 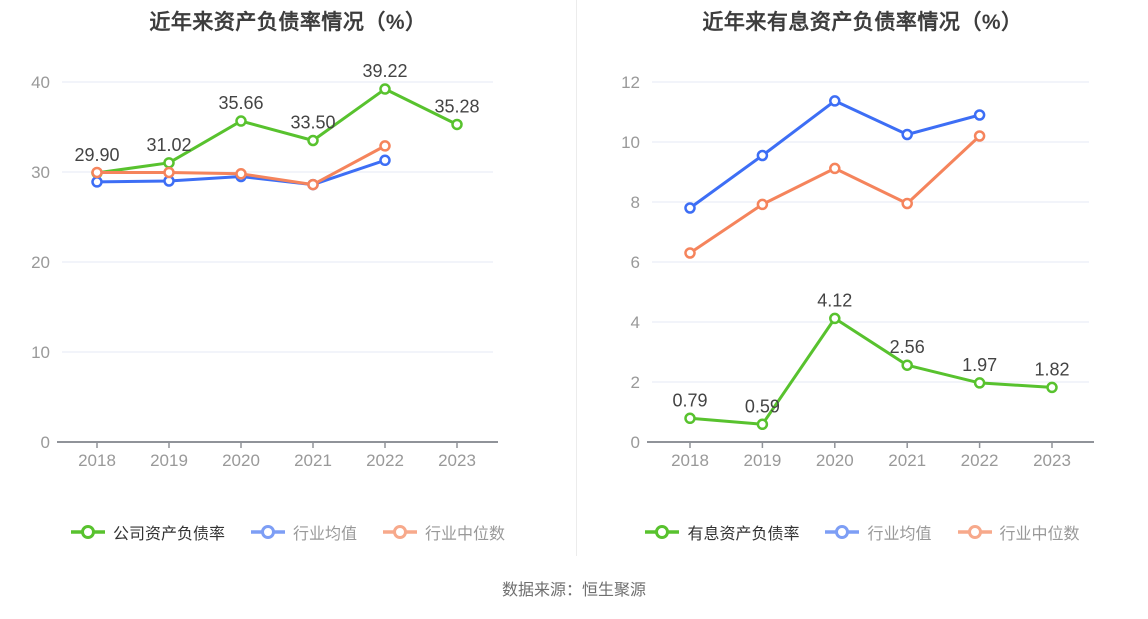 I want to click on data-label: 1.82, so click(x=1051, y=369).